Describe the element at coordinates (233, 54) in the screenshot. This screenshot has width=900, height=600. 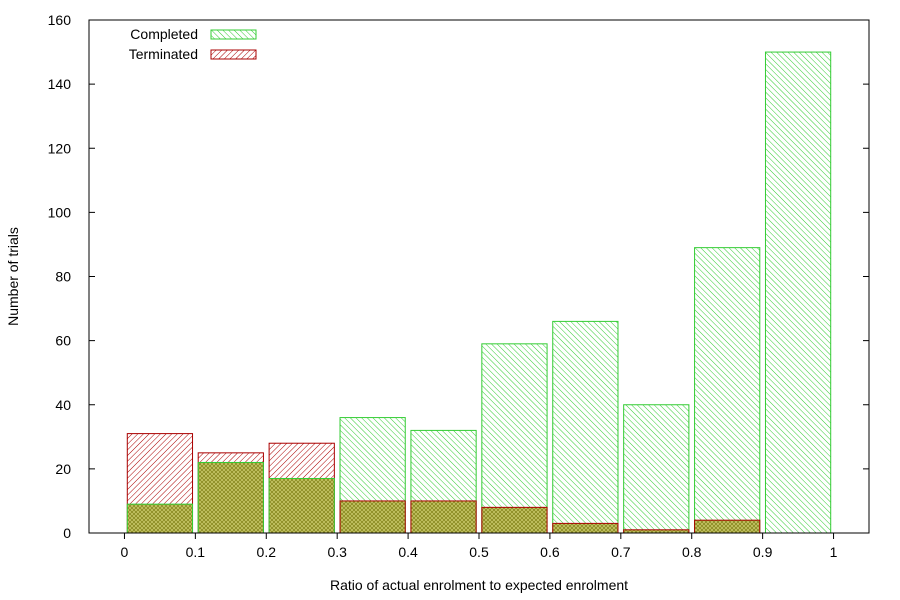
I see `legend-swatch-terminated` at that location.